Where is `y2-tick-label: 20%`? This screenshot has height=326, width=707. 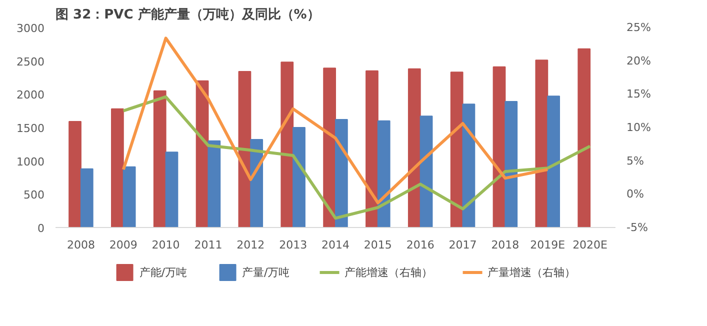 y2-tick-label: 20% is located at coordinates (638, 61).